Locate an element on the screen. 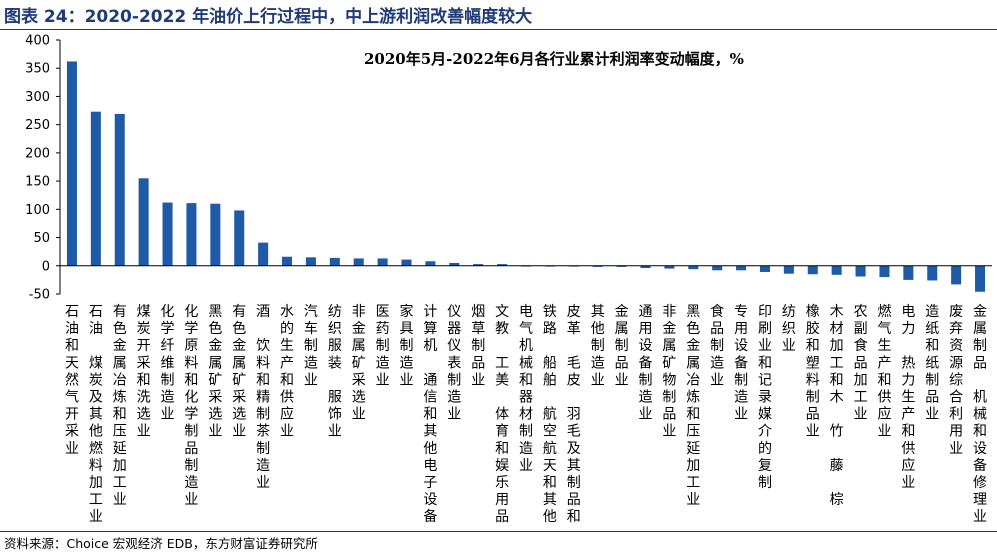  category-label: 酒 饮料和精制茶制造业 is located at coordinates (263, 397).